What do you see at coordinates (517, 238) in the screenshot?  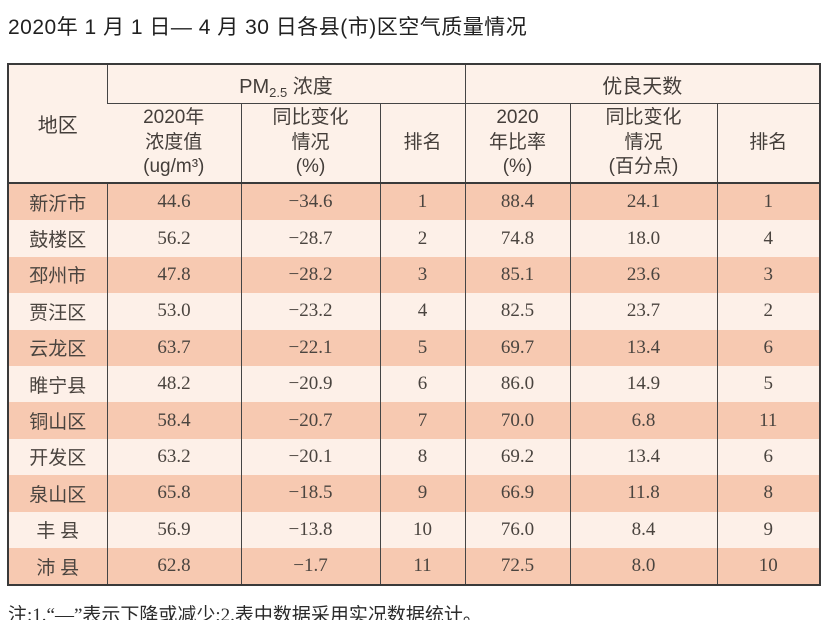 I see `days-rate-cell: 74.8` at bounding box center [517, 238].